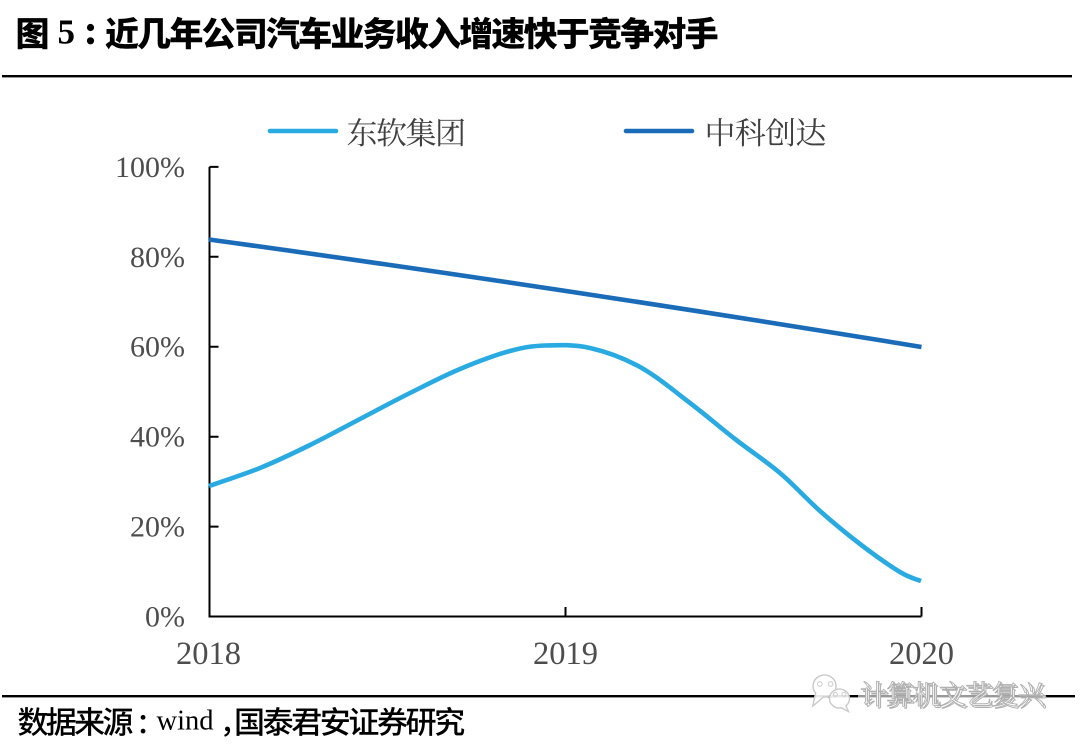  Describe the element at coordinates (208, 654) in the screenshot. I see `svg-text: 2018` at that location.